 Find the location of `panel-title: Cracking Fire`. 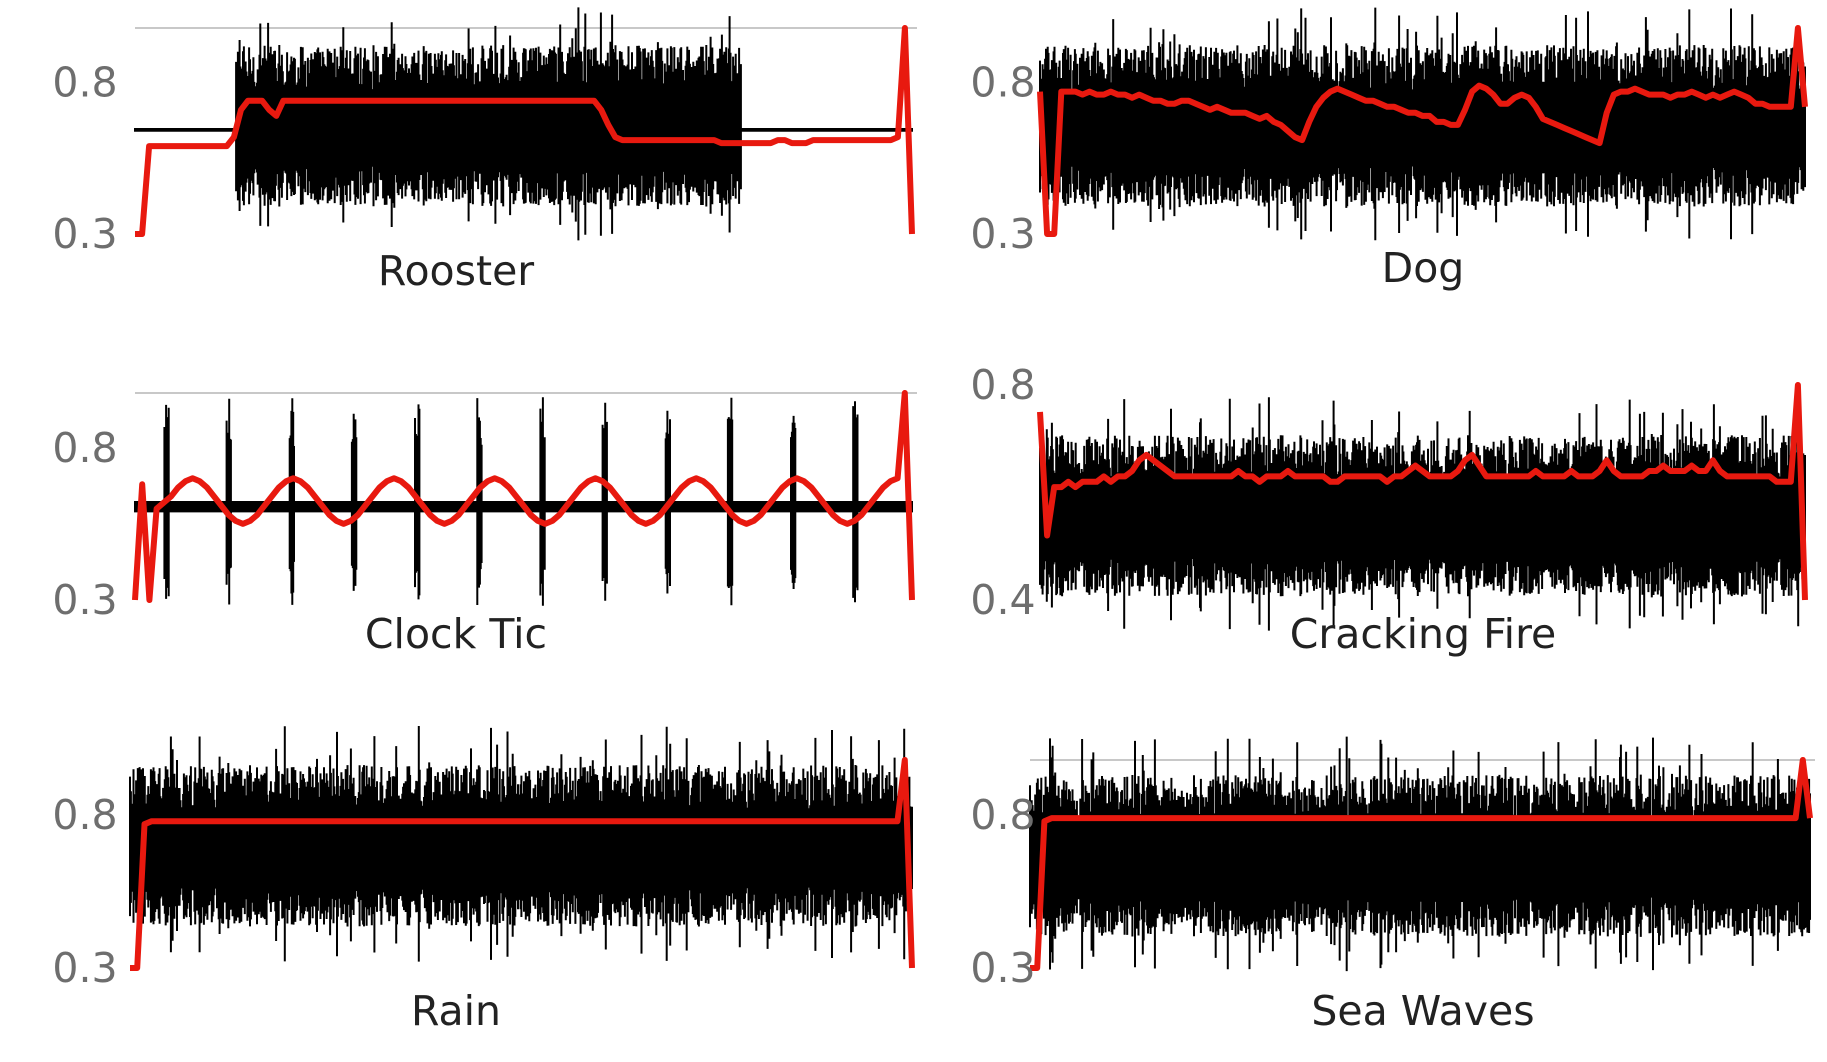

panel-title: Cracking Fire is located at coordinates (1423, 634).